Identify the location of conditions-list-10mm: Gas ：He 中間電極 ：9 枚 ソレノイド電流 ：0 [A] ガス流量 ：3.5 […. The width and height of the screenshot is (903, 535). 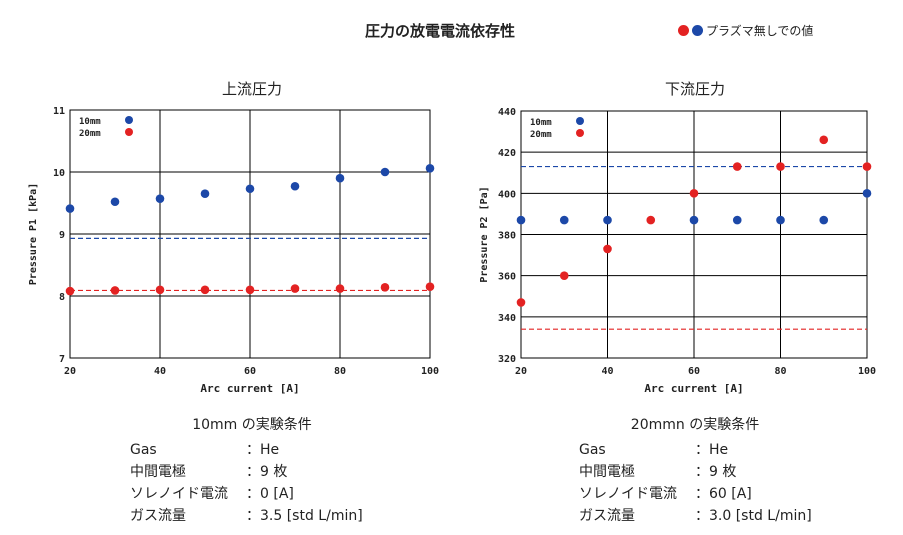
(246, 483).